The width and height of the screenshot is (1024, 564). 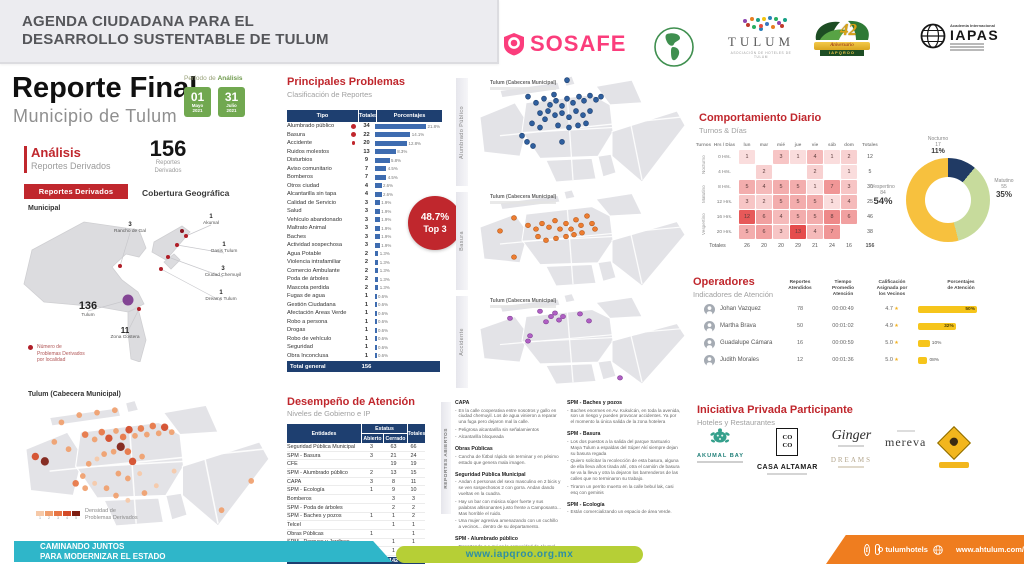 What do you see at coordinates (462, 342) in the screenshot?
I see `map-strip-accidente: Accidente` at bounding box center [462, 342].